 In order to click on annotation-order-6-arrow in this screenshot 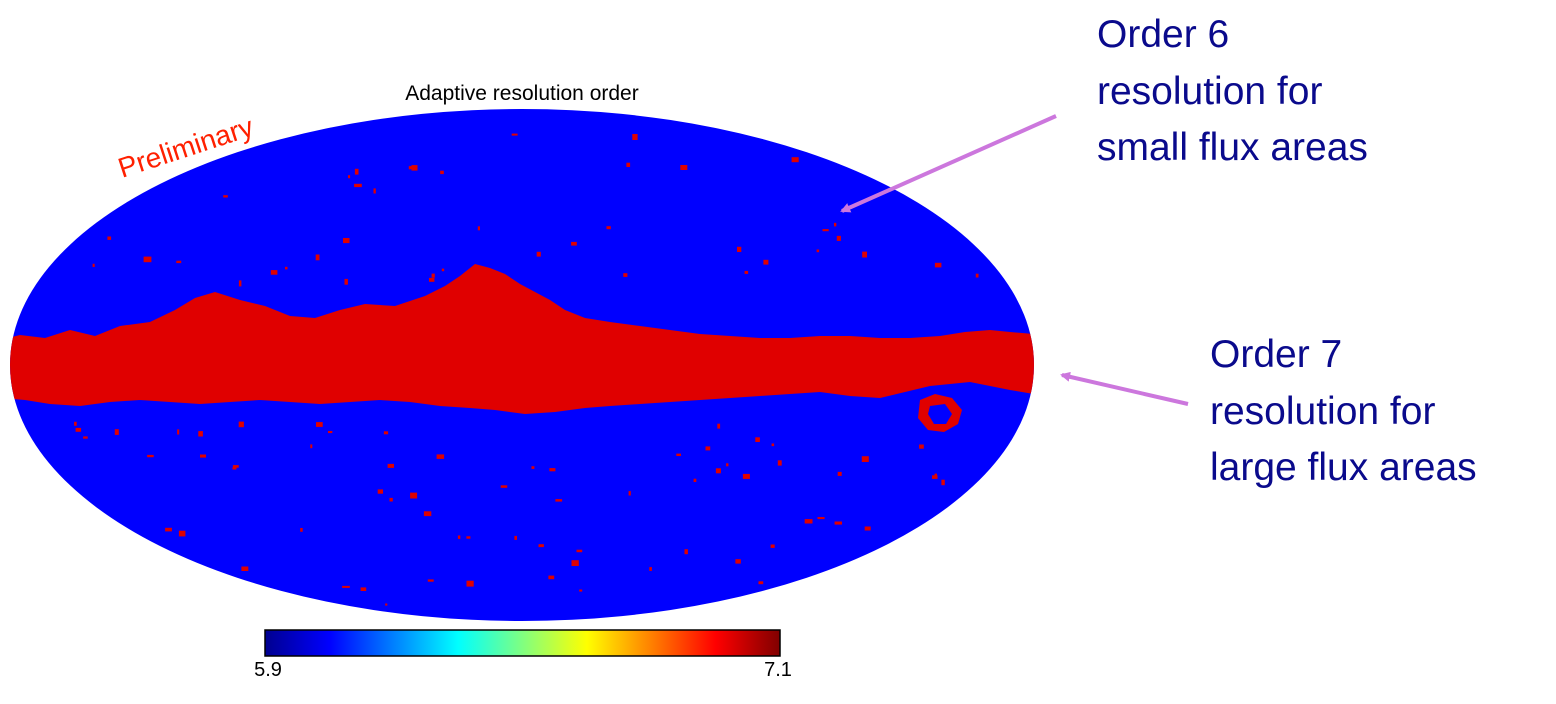, I will do `click(948, 163)`.